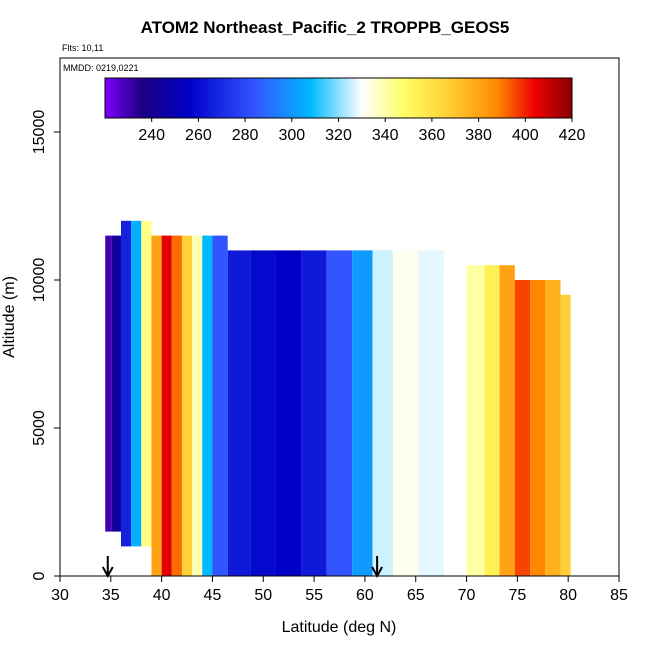  What do you see at coordinates (339, 590) in the screenshot?
I see `x-axis: 30 35 40 45 50 55 60 65 70 75 80 85` at bounding box center [339, 590].